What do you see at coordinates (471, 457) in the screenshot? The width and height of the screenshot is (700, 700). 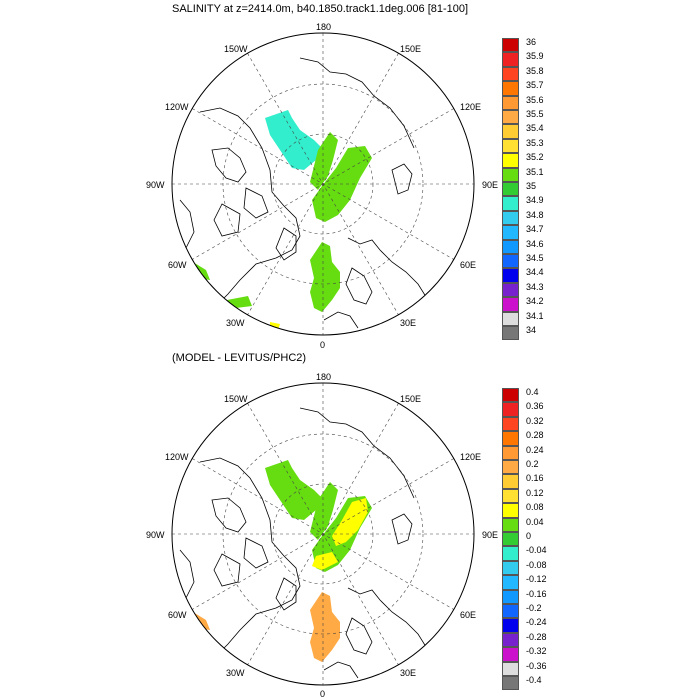 I see `bottom-lon-label-120e: 120E` at bounding box center [471, 457].